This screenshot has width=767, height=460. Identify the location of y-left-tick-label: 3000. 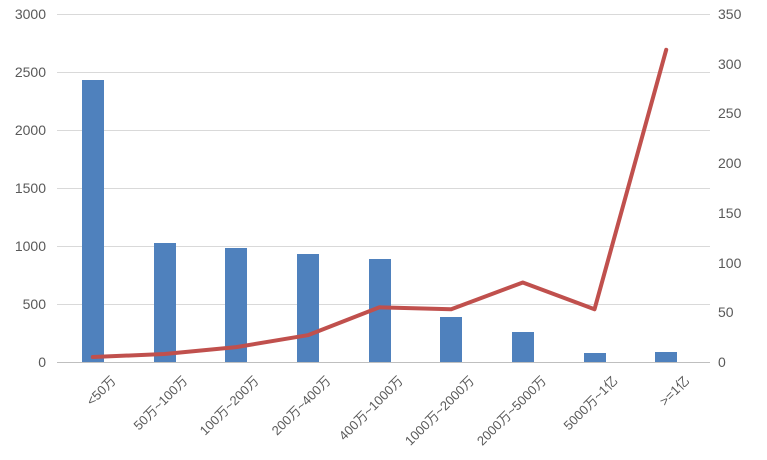
(30, 14).